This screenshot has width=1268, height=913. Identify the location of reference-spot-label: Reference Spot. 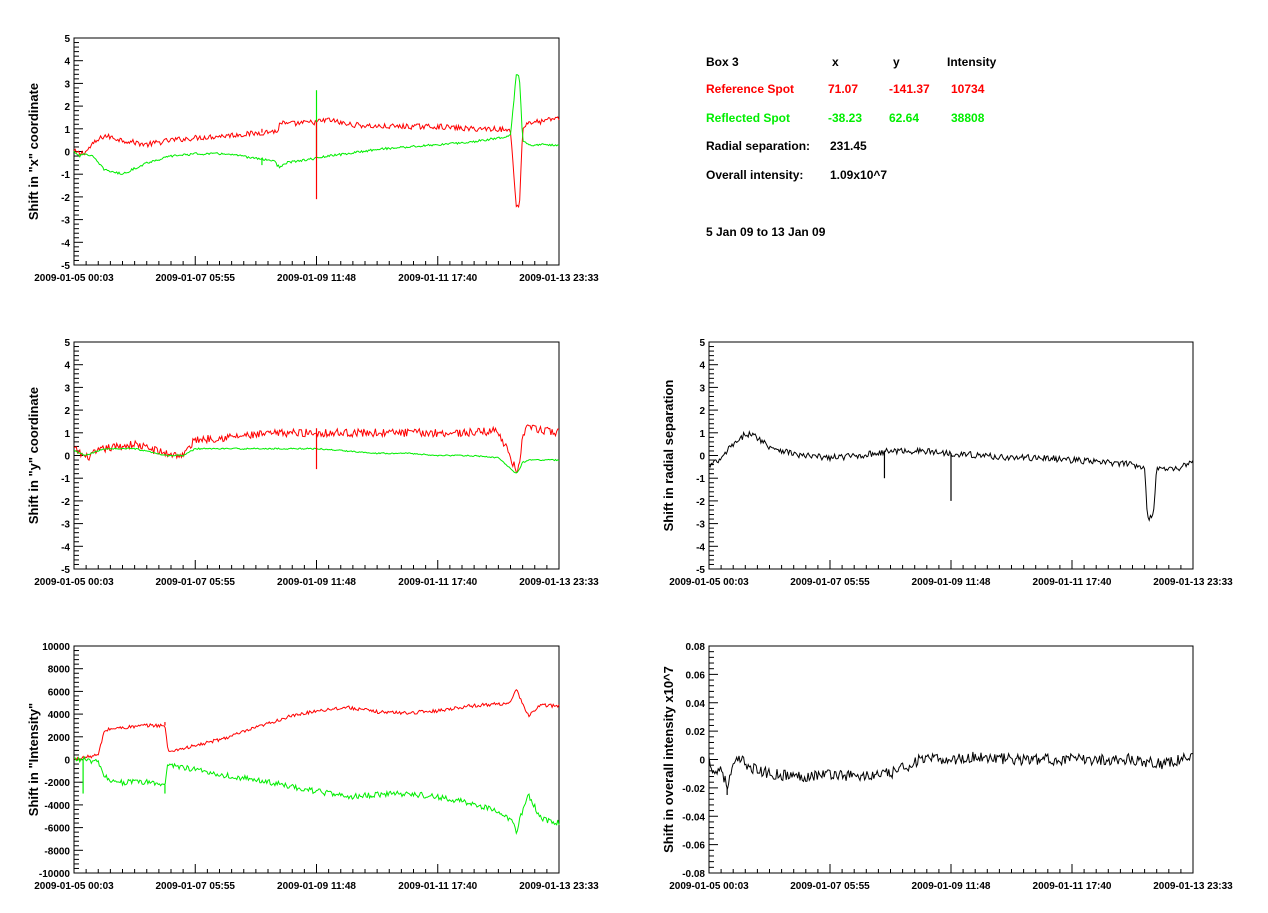
(750, 89).